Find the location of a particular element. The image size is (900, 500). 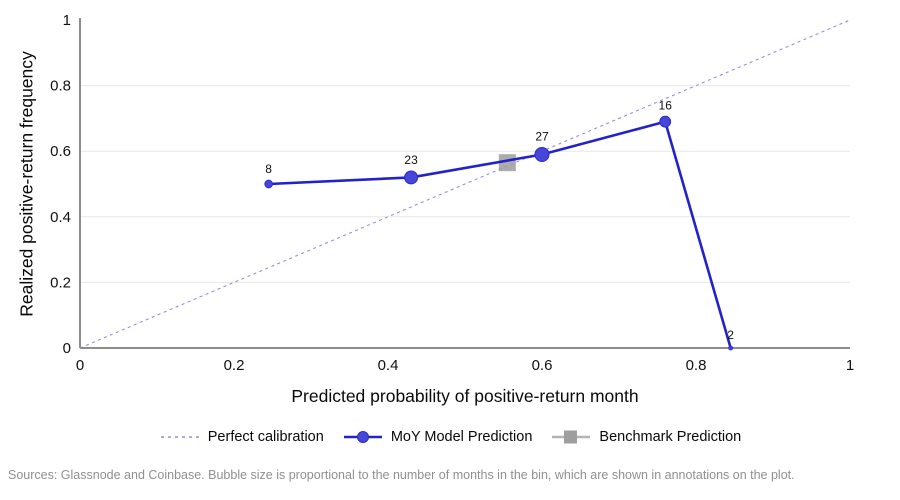

legend-label: Benchmark Prediction is located at coordinates (670, 437).